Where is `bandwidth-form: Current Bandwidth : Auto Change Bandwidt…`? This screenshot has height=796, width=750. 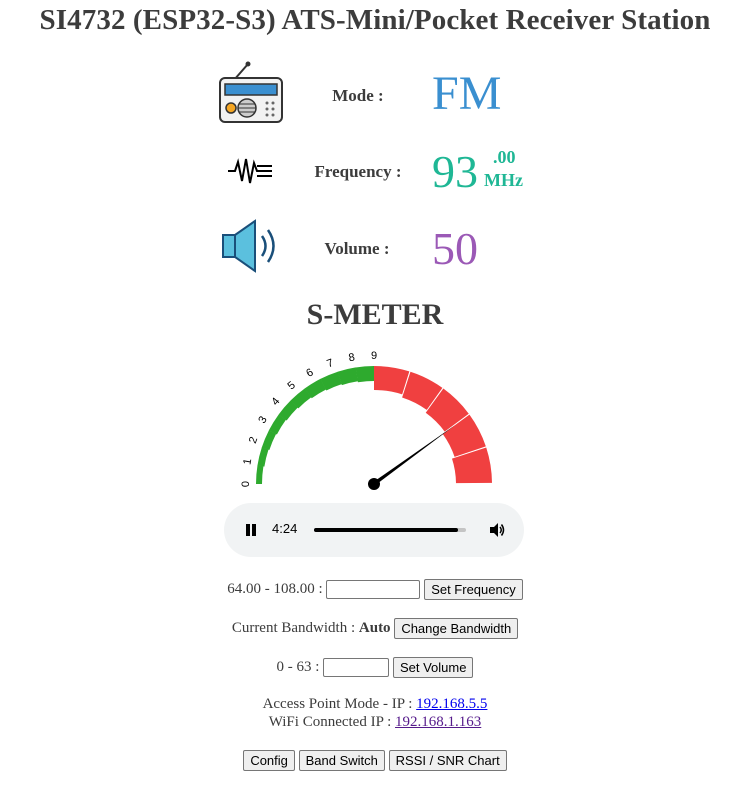
bandwidth-form: Current Bandwidth : Auto Change Bandwidt… is located at coordinates (375, 628).